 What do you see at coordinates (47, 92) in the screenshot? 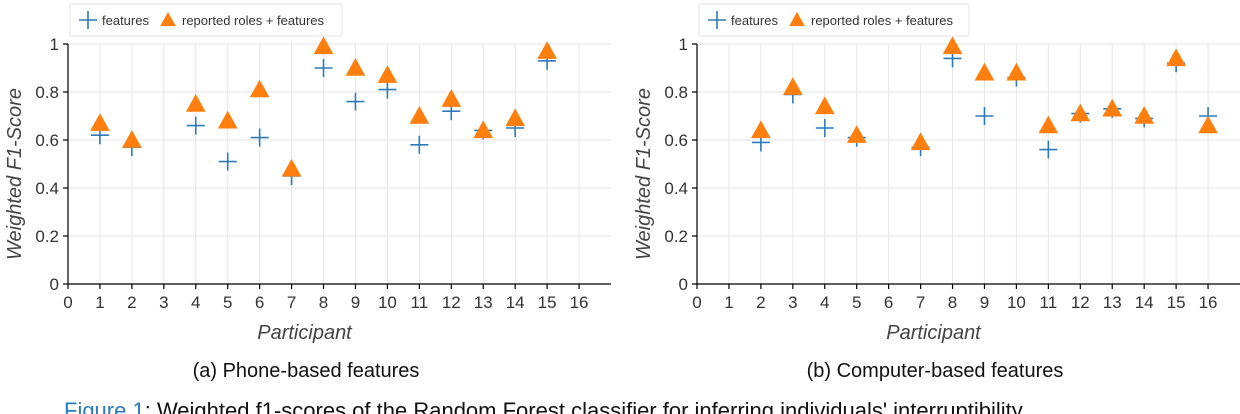
I see `y-tick-label: 0.8` at bounding box center [47, 92].